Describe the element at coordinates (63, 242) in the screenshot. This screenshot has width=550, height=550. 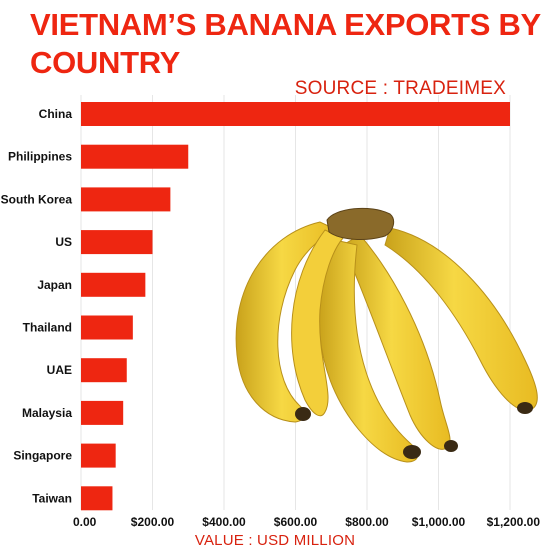
I see `category-label: US` at that location.